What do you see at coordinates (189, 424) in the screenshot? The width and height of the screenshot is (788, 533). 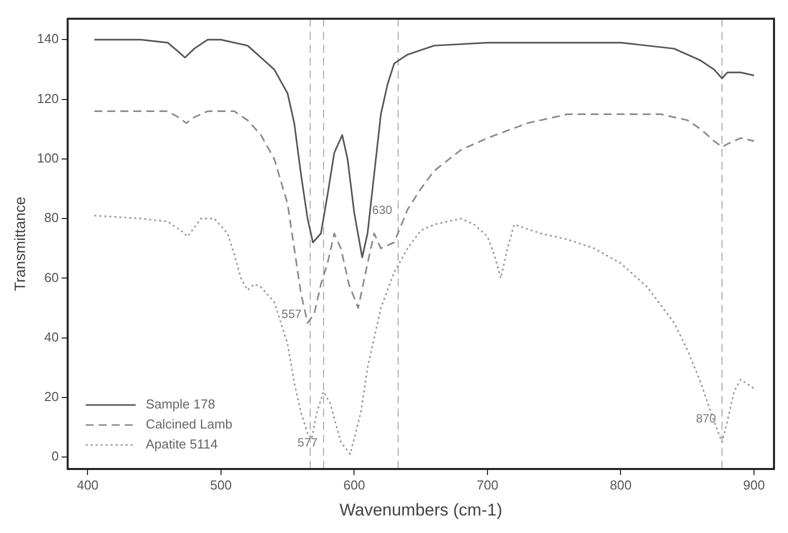 I see `legend-label: Calcined Lamb` at bounding box center [189, 424].